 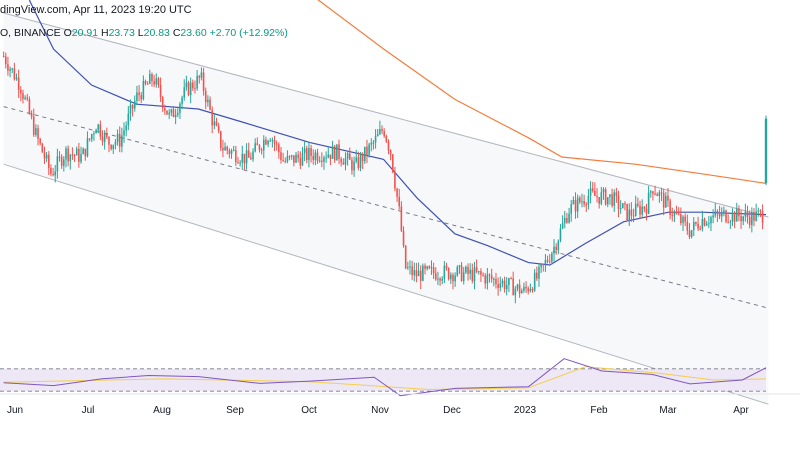 What do you see at coordinates (156, 33) in the screenshot?
I see `low-value: 20.83` at bounding box center [156, 33].